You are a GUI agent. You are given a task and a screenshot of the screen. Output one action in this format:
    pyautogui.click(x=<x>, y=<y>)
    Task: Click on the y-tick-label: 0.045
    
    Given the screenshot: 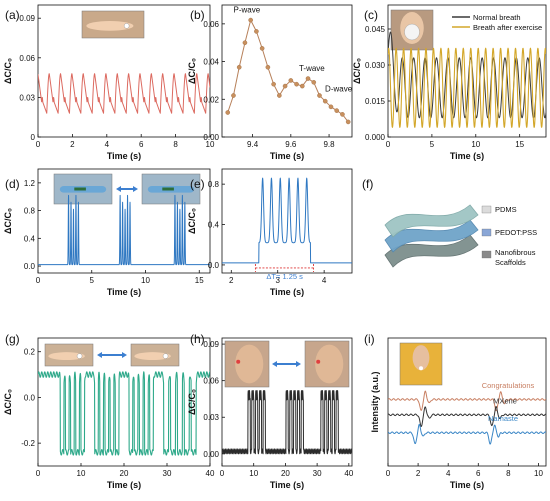 What is the action you would take?
    pyautogui.click(x=375, y=29)
    